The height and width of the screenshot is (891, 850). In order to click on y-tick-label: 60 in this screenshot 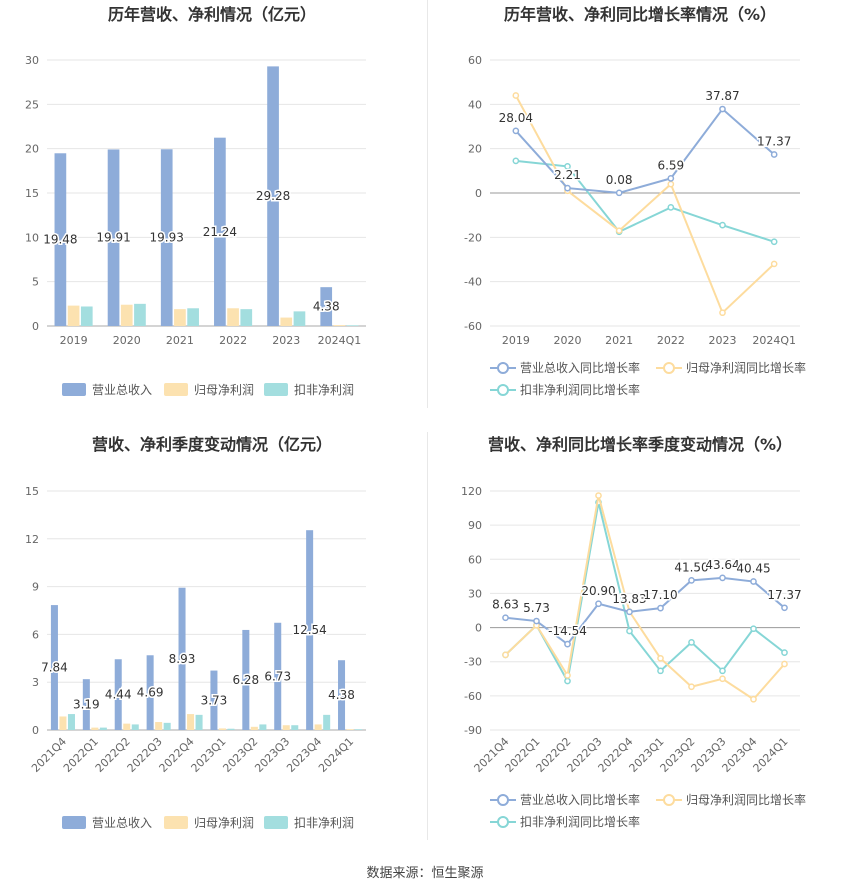, I will do `click(475, 60)`.